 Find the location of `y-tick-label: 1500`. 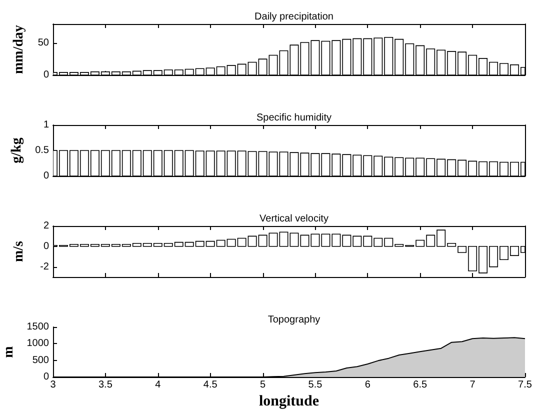

y-tick-label: 1500 is located at coordinates (38, 327).